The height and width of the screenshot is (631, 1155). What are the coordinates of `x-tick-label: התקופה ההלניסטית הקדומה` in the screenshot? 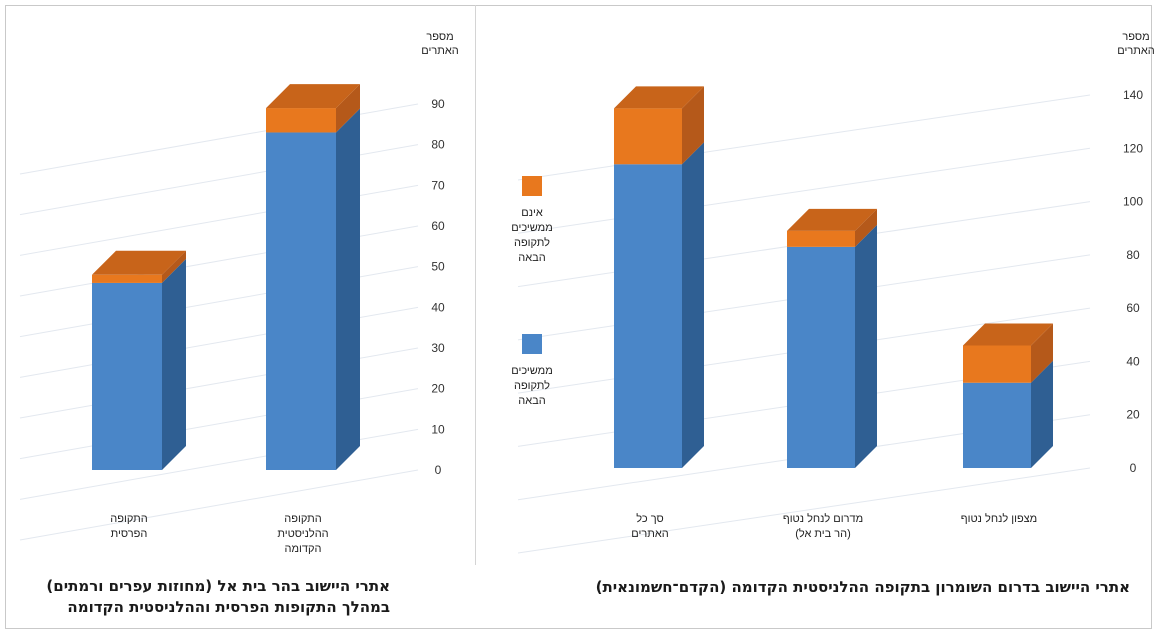 It's located at (302, 534).